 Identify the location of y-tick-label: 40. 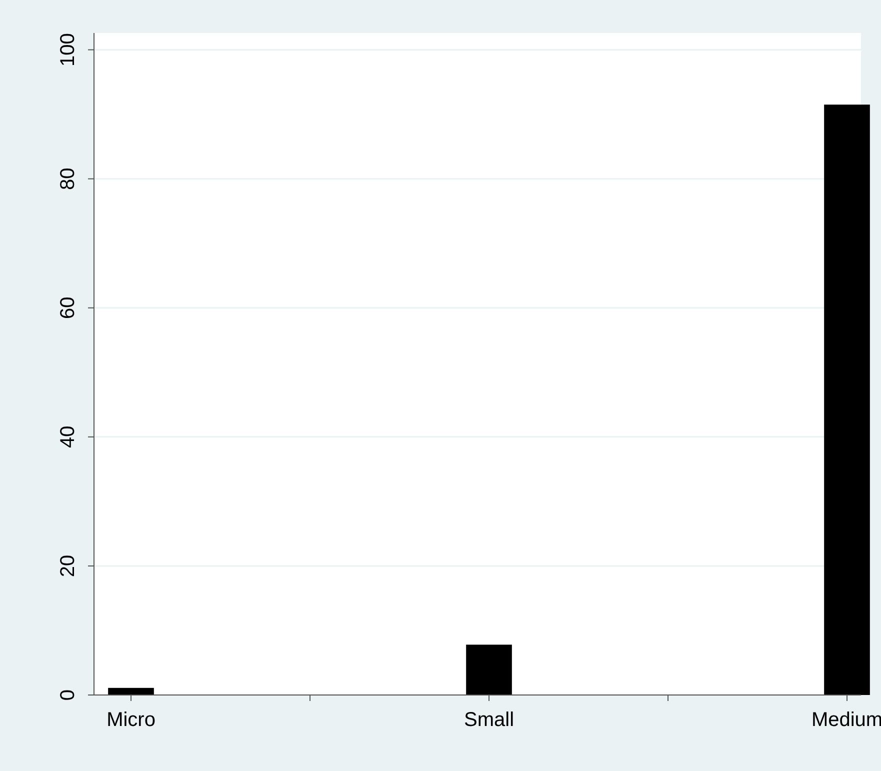
(68, 437).